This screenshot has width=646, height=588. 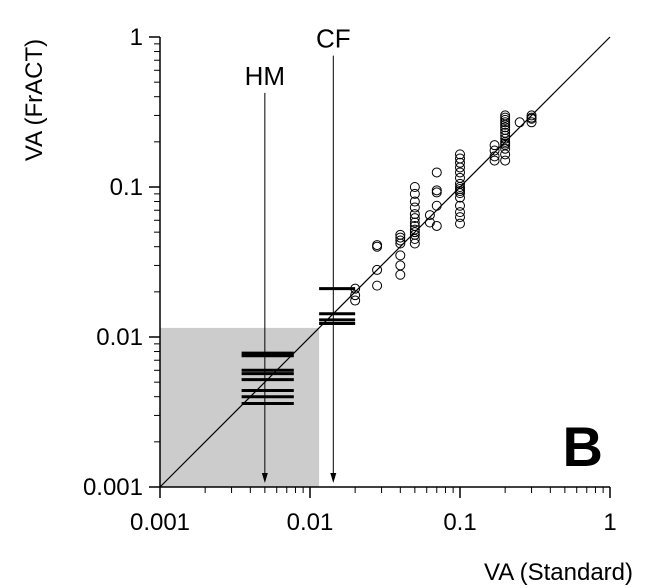 I want to click on x-tick-label: 0.1, so click(x=459, y=522).